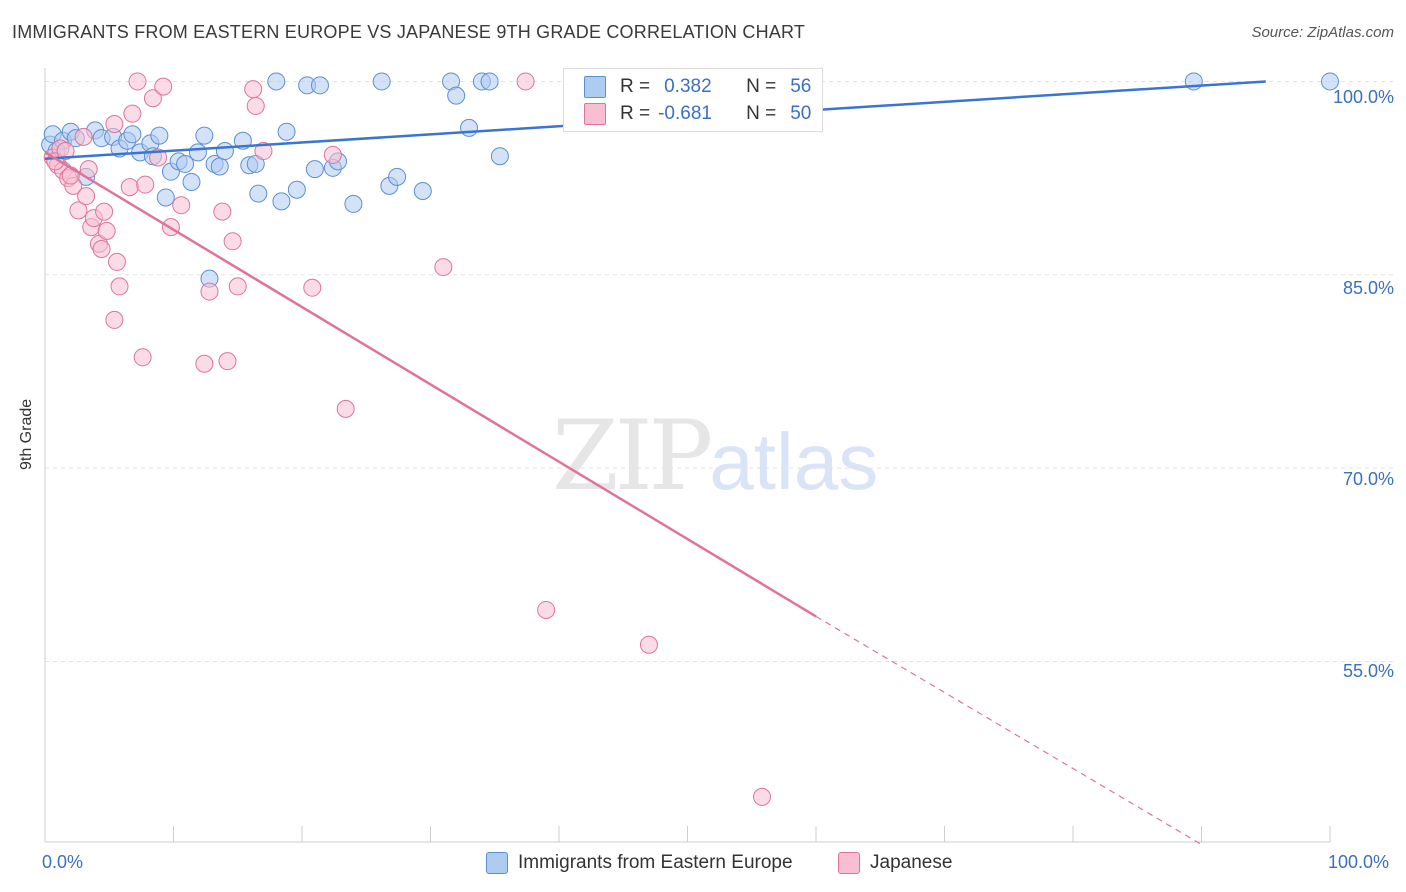 Image resolution: width=1406 pixels, height=892 pixels. What do you see at coordinates (794, 461) in the screenshot?
I see `watermark-atlas: atlas` at bounding box center [794, 461].